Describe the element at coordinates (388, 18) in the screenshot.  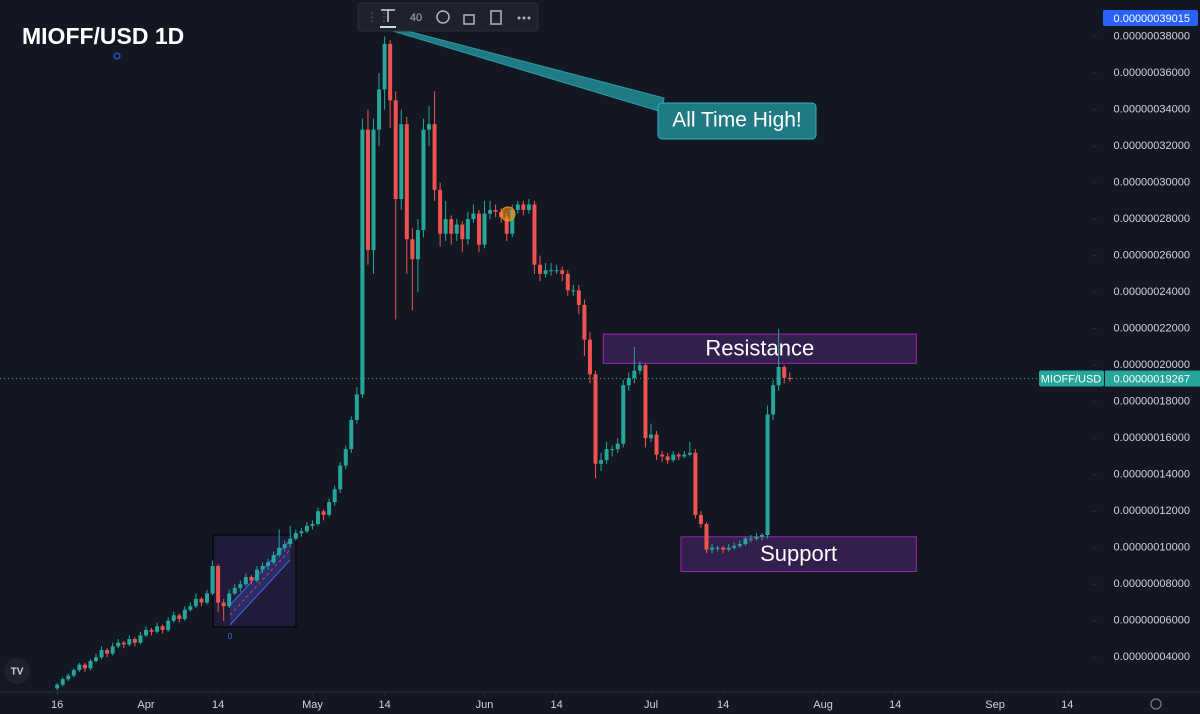
I see `text-tool` at that location.